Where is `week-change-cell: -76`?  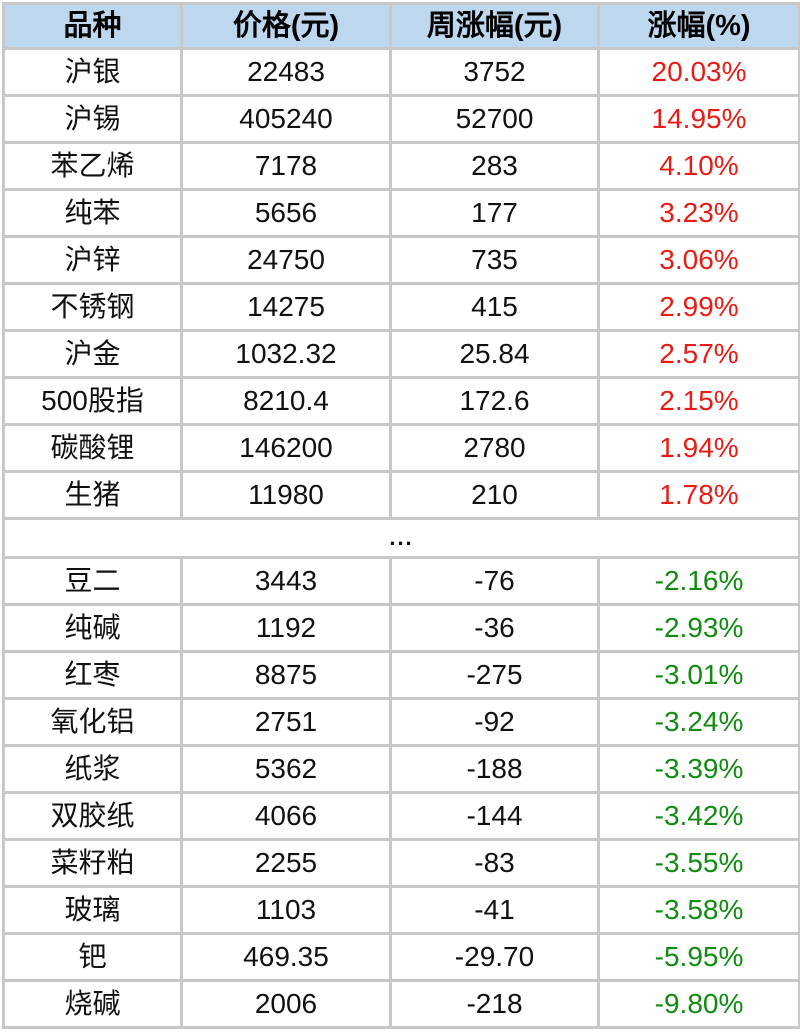
week-change-cell: -76 is located at coordinates (494, 581).